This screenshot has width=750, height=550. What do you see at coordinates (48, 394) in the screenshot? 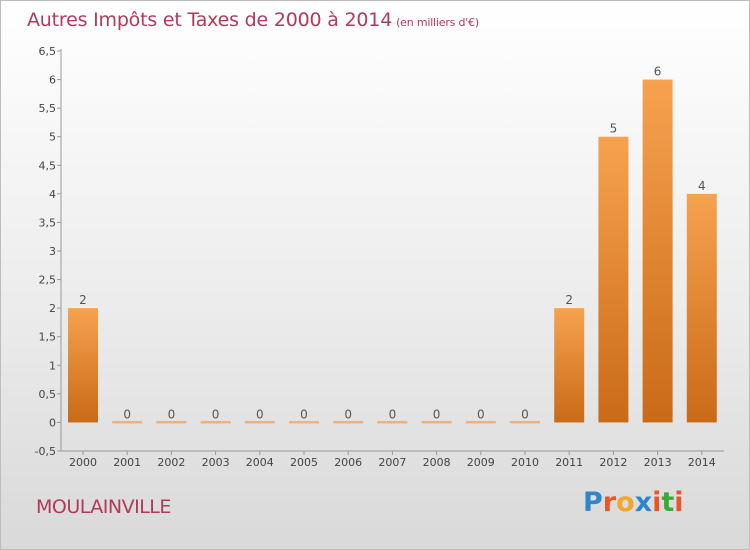
I see `y-tick-label: 0,5` at bounding box center [48, 394].